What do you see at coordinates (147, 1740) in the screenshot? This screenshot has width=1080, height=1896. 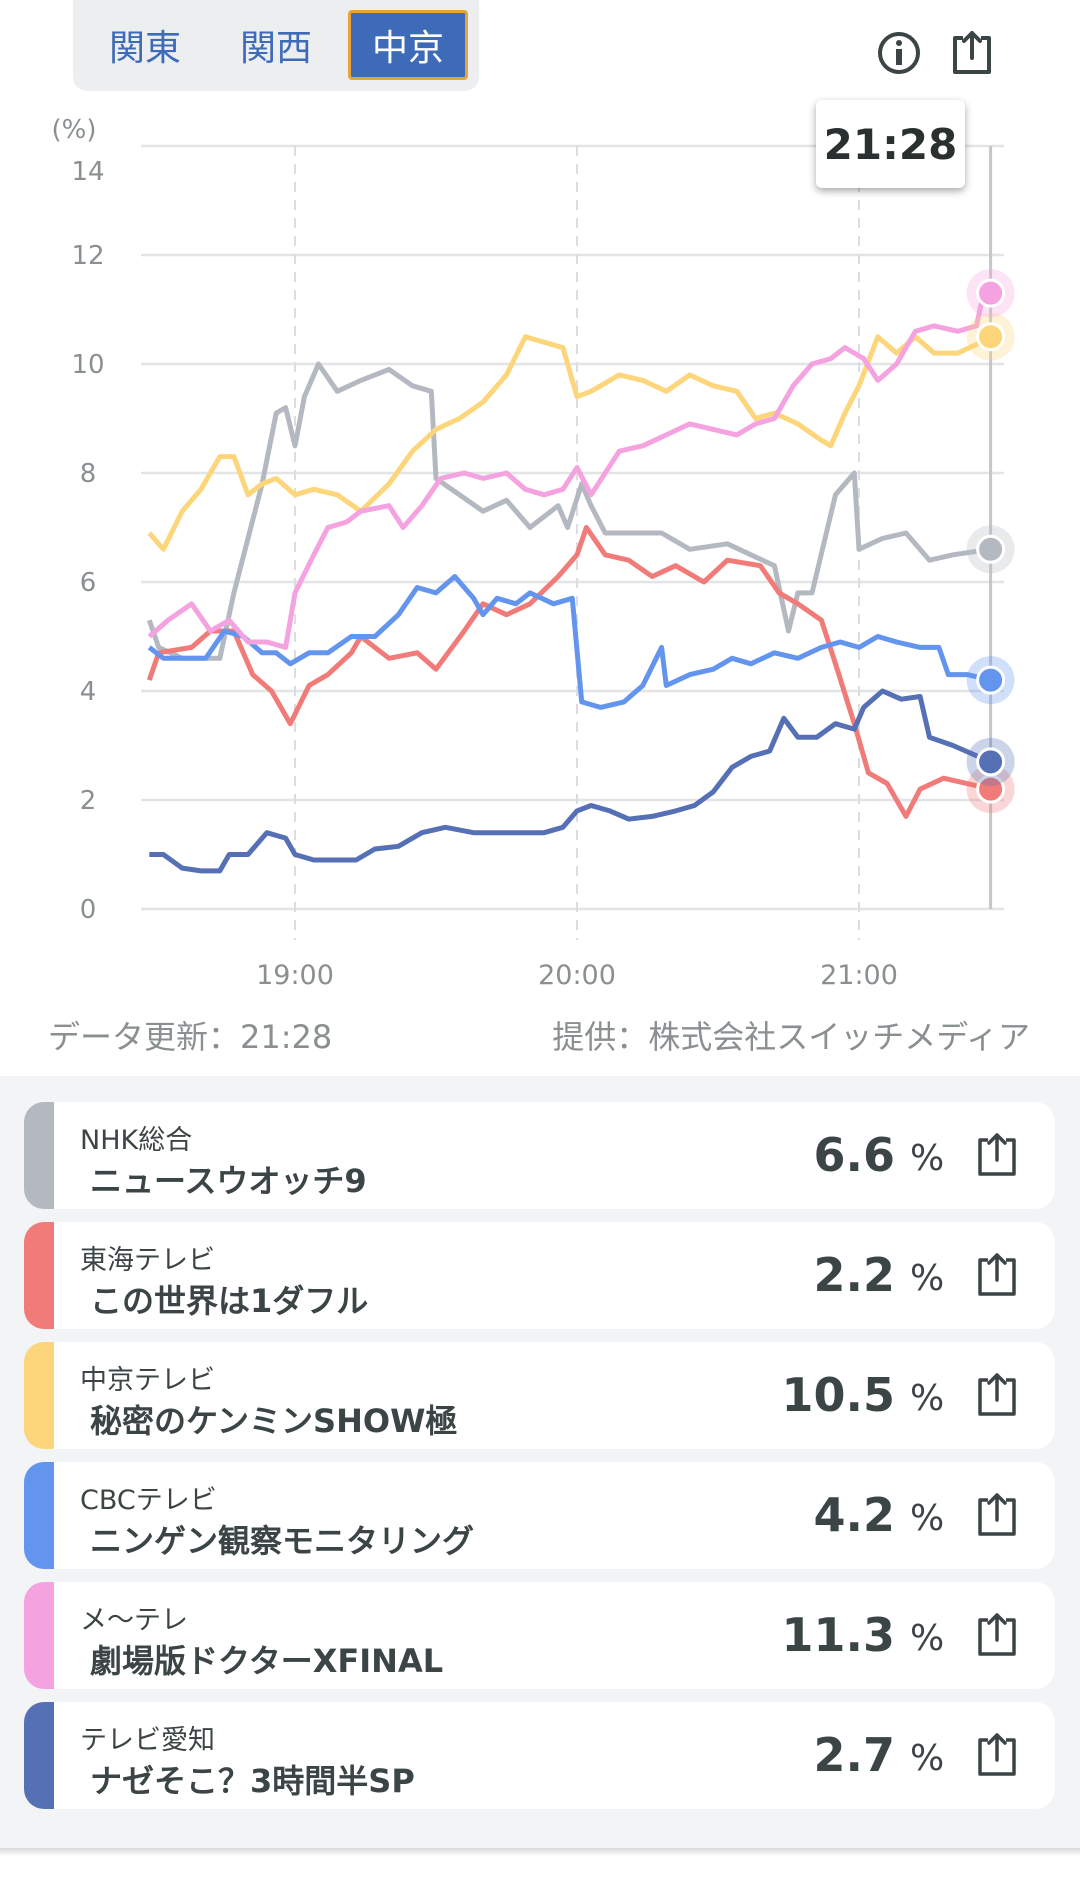 I see `channel-name: テレビ愛知` at bounding box center [147, 1740].